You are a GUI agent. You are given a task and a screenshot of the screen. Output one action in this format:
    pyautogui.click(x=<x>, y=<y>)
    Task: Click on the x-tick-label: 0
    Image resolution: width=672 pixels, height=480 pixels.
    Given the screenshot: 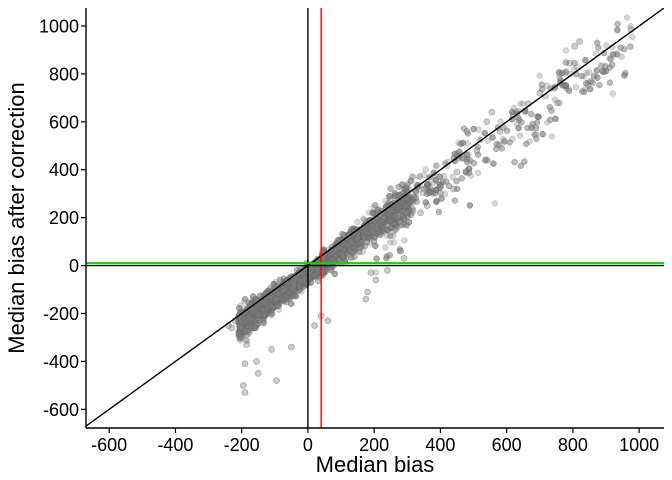 What is the action you would take?
    pyautogui.click(x=308, y=445)
    